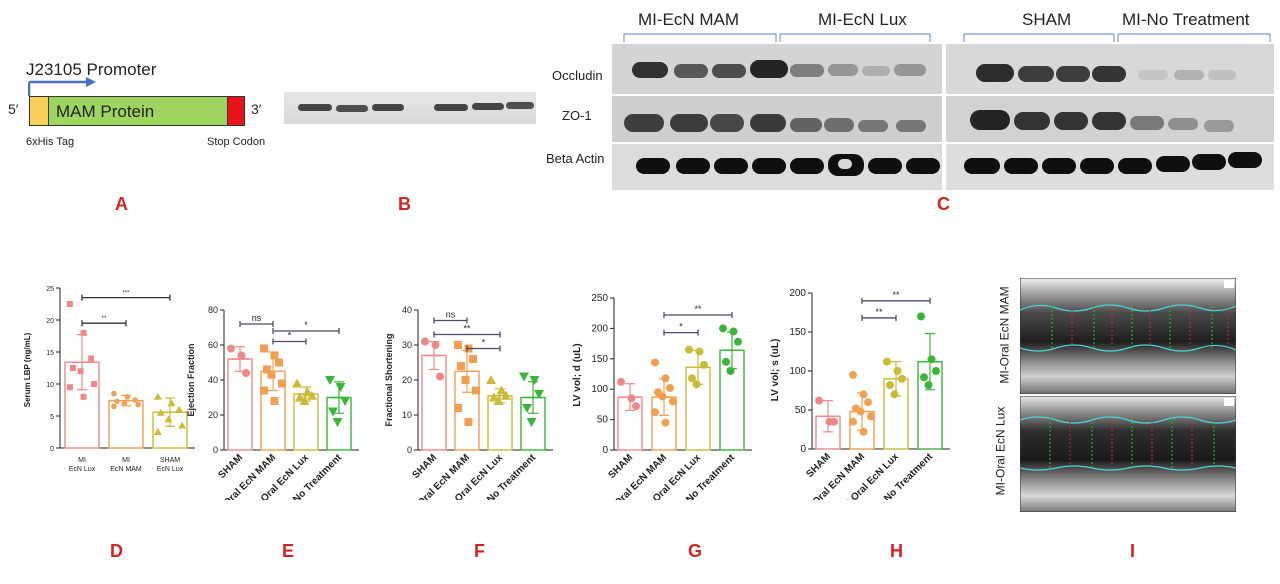 The height and width of the screenshot is (584, 1280). Describe the element at coordinates (896, 551) in the screenshot. I see `panel-letter-h: H` at that location.